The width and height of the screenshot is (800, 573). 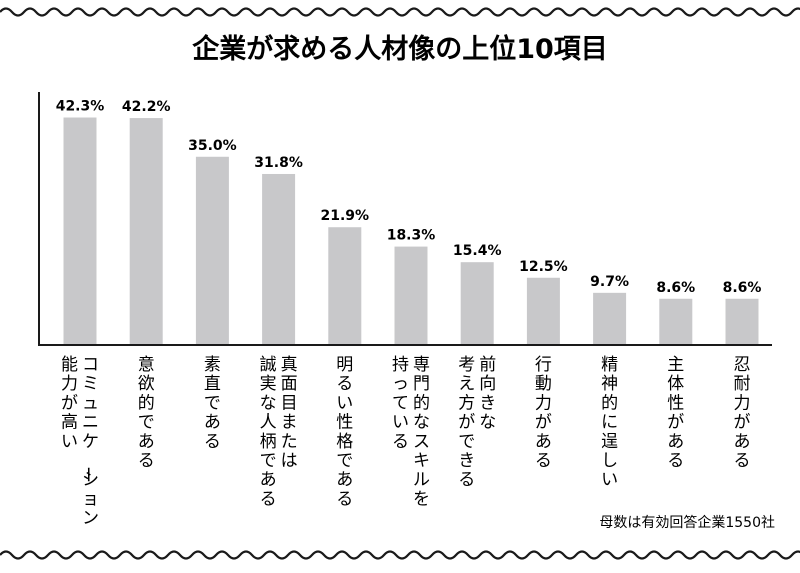 I want to click on category-label-8-line-1: 行動力がある, so click(x=543, y=413).